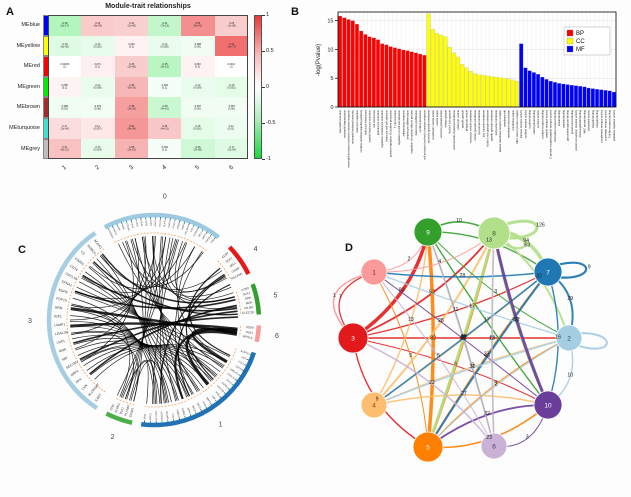 The width and height of the screenshot is (631, 497). Describe the element at coordinates (65, 25) in the screenshot. I see `heatmap-cell: -0.38 (2e-17)` at that location.